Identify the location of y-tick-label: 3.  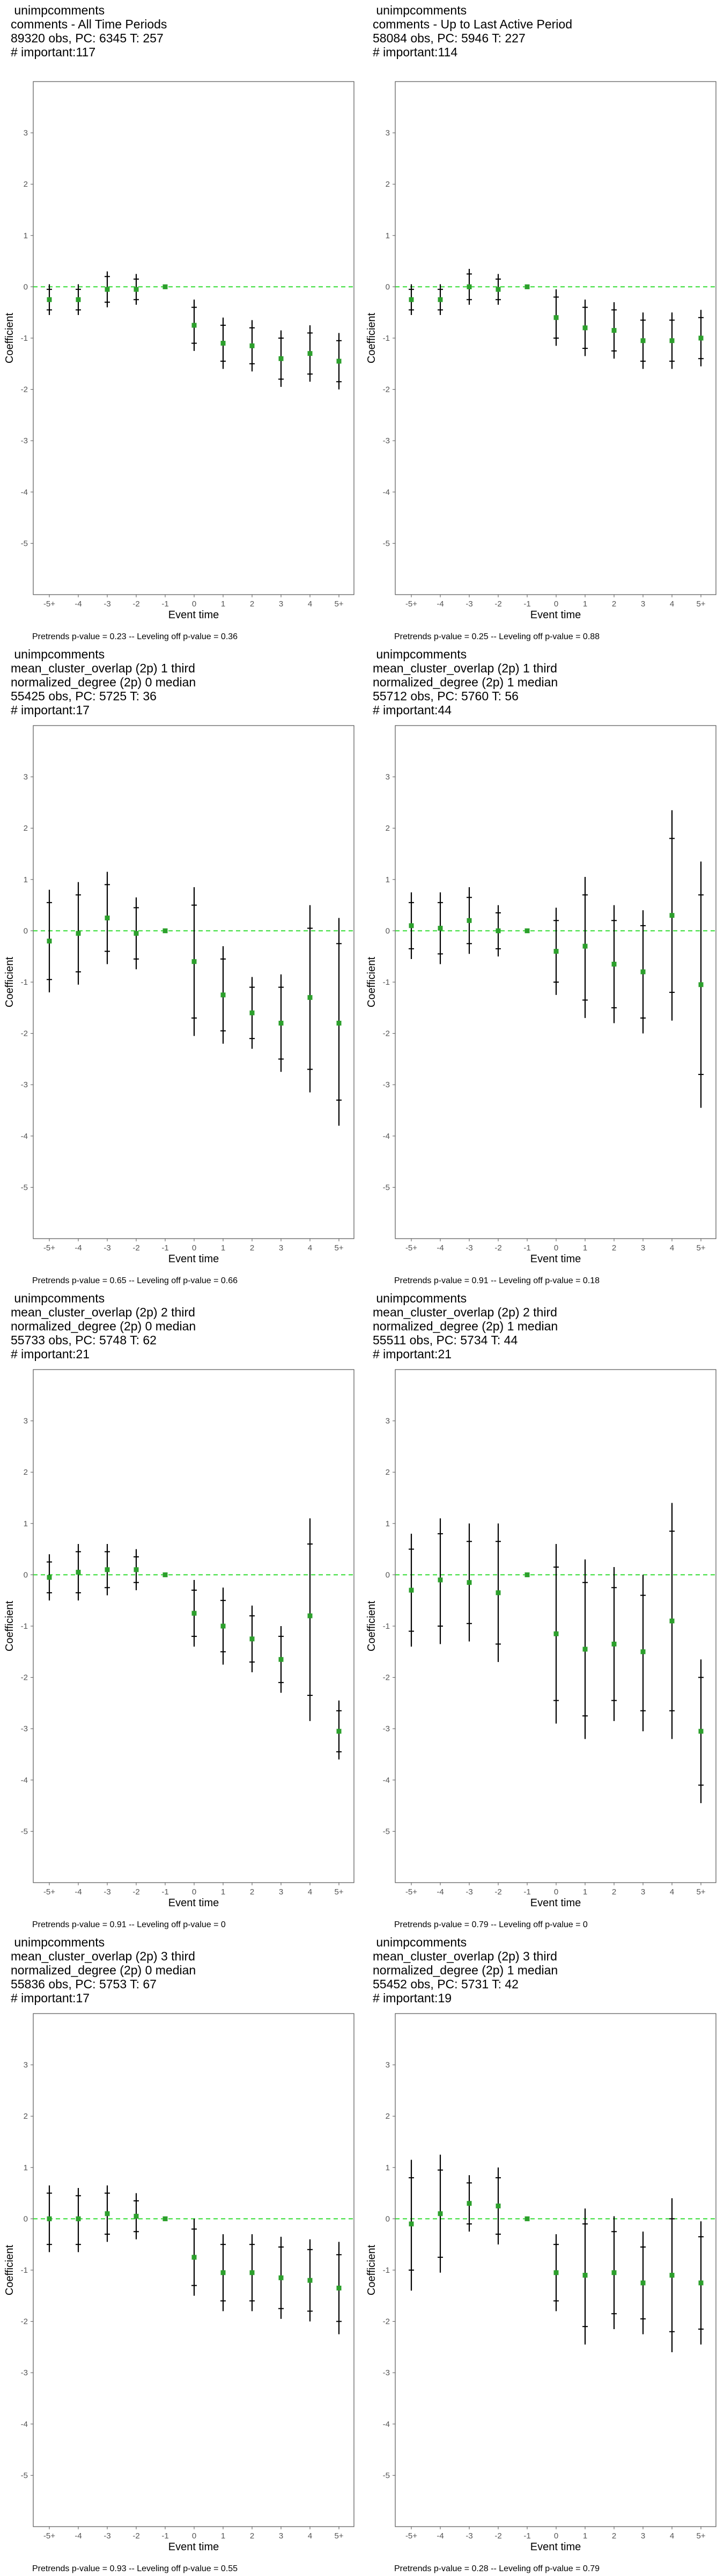
(26, 777).